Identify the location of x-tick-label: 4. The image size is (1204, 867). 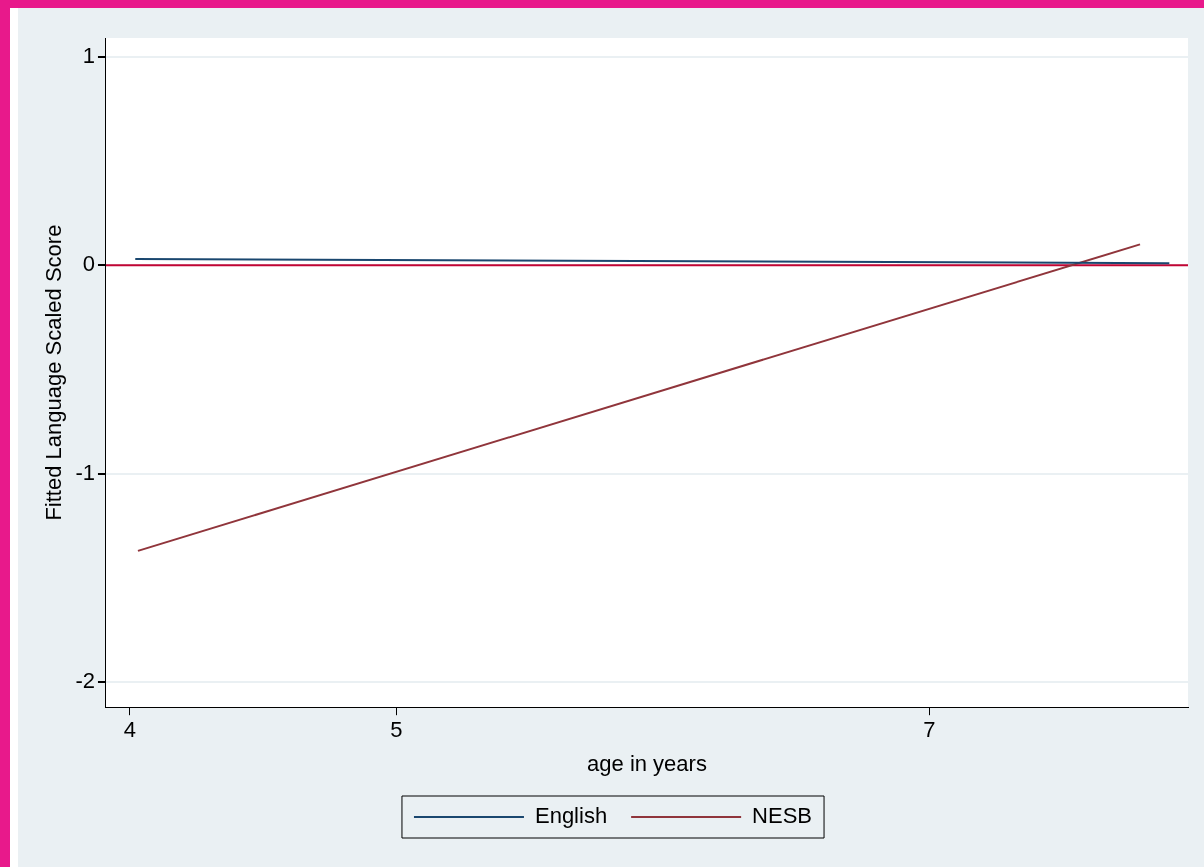
(130, 730).